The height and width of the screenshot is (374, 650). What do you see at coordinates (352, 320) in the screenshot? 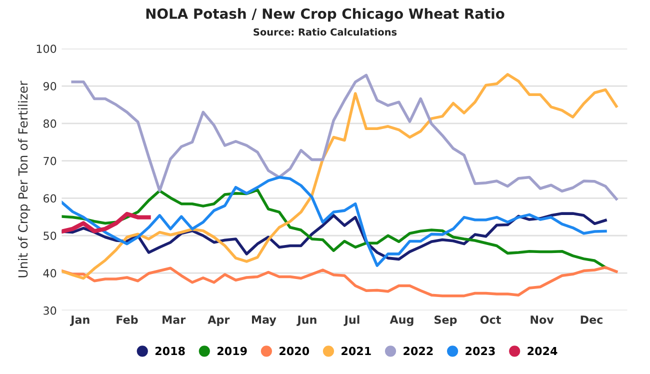
I see `x-tick-label: Jul` at bounding box center [352, 320].